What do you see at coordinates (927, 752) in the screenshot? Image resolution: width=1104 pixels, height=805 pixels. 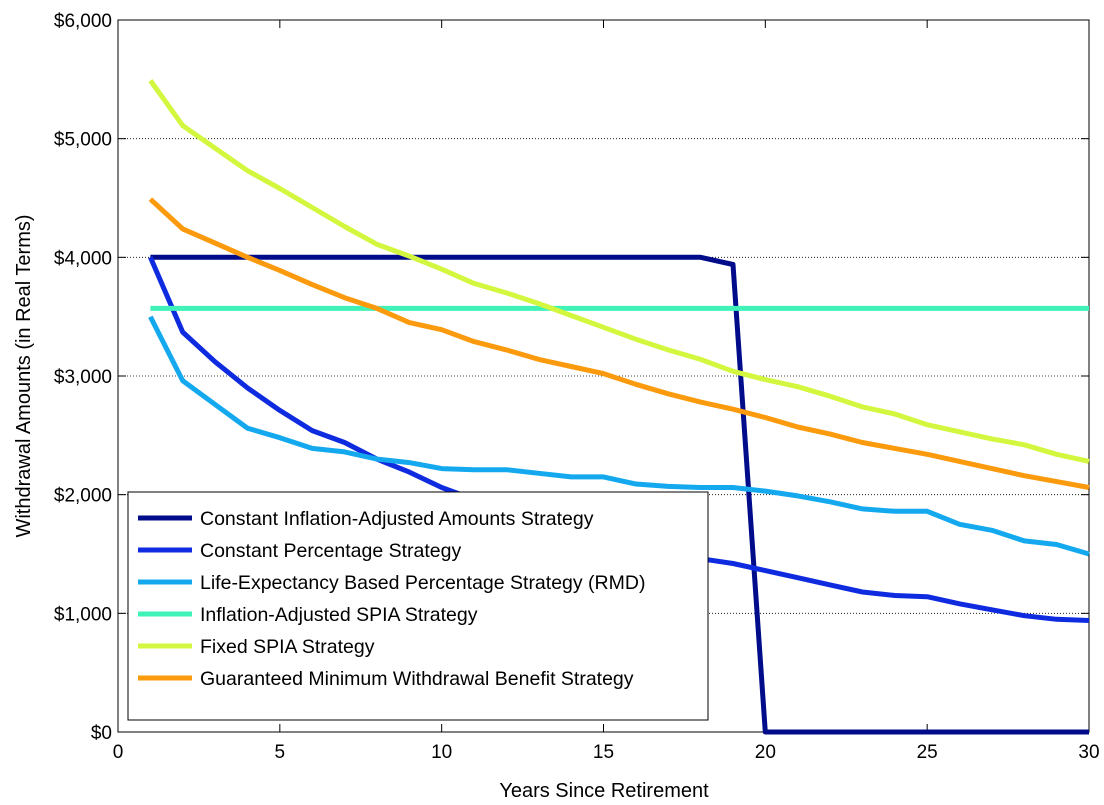 I see `x-tick-label: 25` at bounding box center [927, 752].